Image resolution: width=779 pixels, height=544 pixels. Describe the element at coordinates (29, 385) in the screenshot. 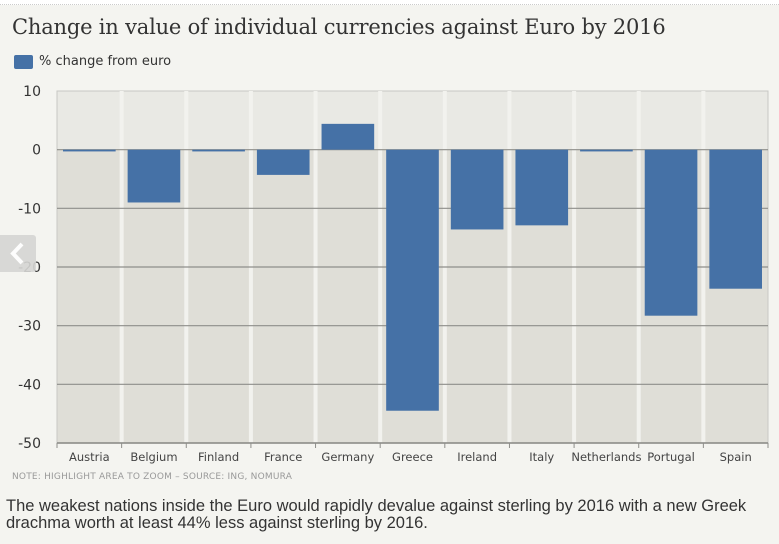

I see `y-tick-label: -40` at that location.